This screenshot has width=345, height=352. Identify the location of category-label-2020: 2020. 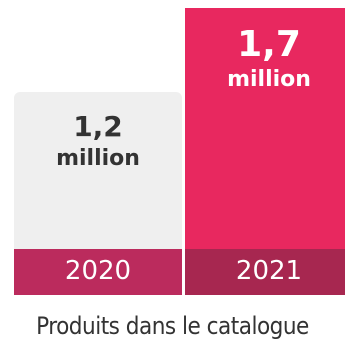
(98, 272).